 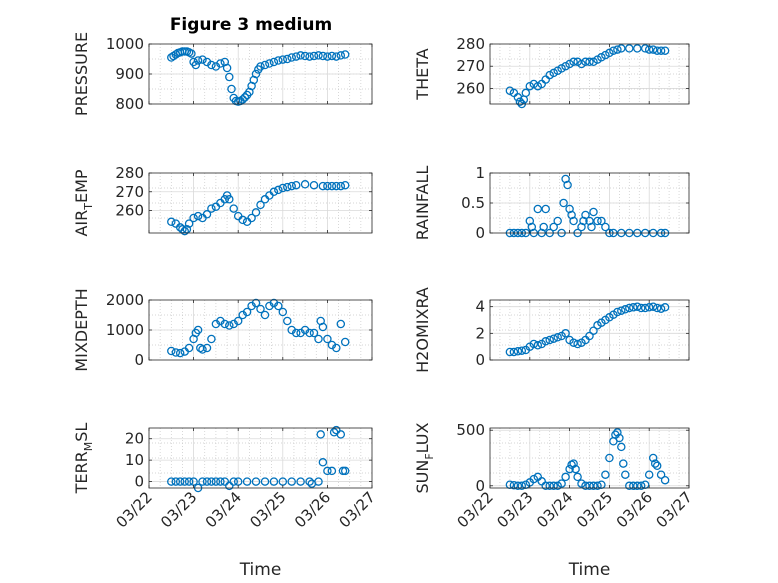 I want to click on y-axis-label: TERRMSL, so click(x=83, y=459).